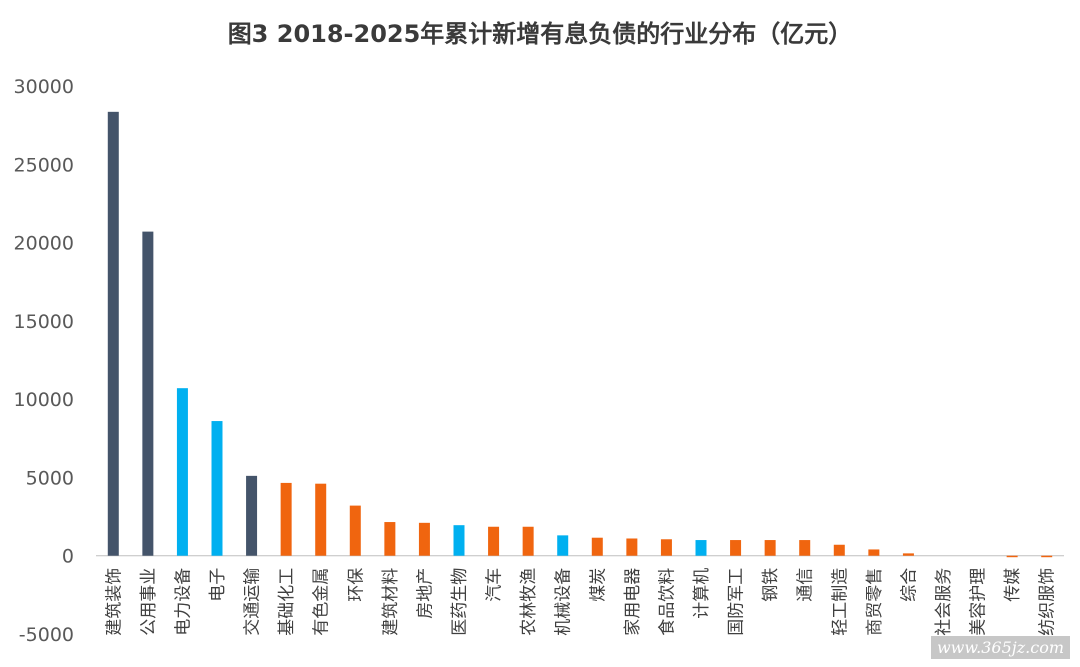  What do you see at coordinates (598, 585) in the screenshot?
I see `x-tick-label: 煤炭` at bounding box center [598, 585].